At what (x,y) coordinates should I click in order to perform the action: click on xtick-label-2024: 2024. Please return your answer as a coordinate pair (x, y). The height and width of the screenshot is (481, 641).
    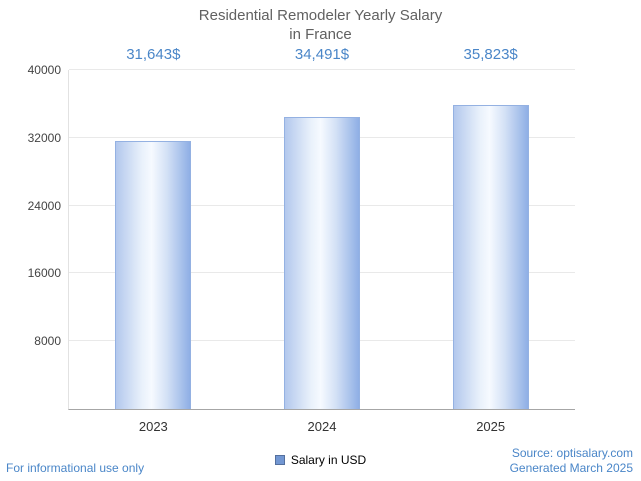
    Looking at the image, I should click on (322, 426).